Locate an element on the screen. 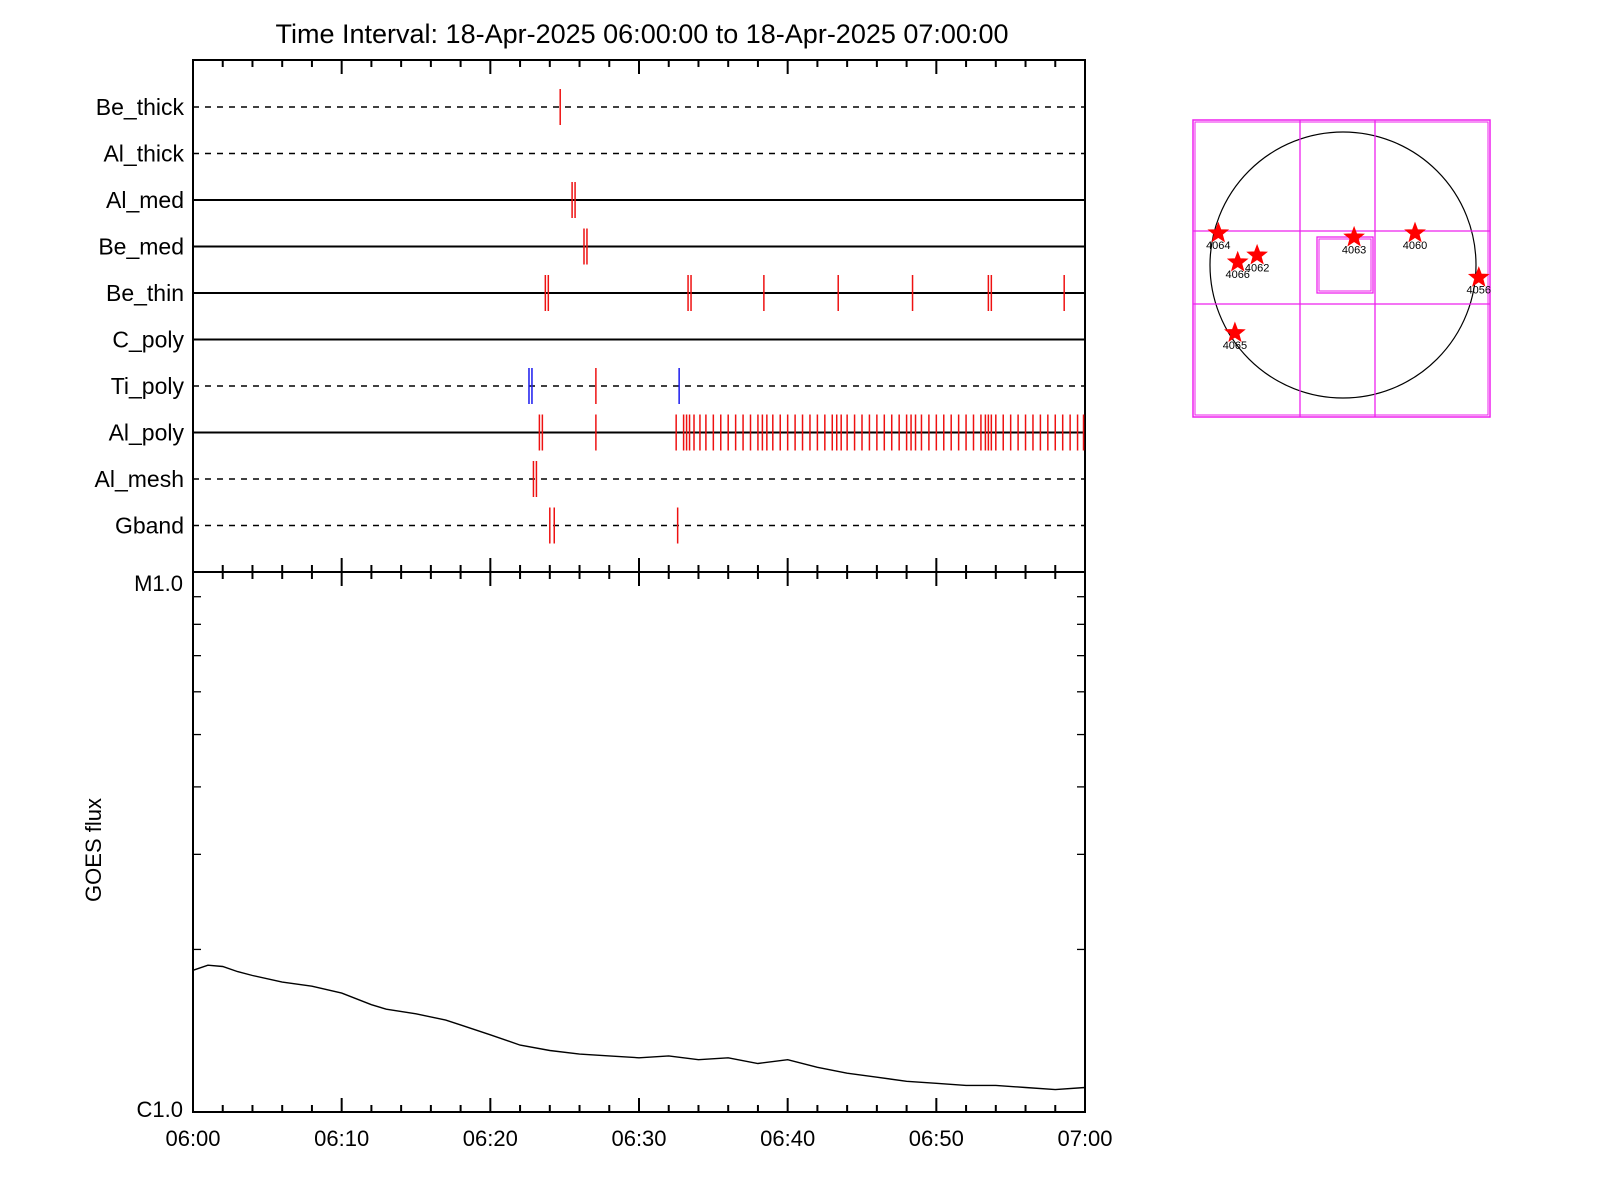 This screenshot has width=1600, height=1200. row-label: Al_mesh is located at coordinates (139, 479).